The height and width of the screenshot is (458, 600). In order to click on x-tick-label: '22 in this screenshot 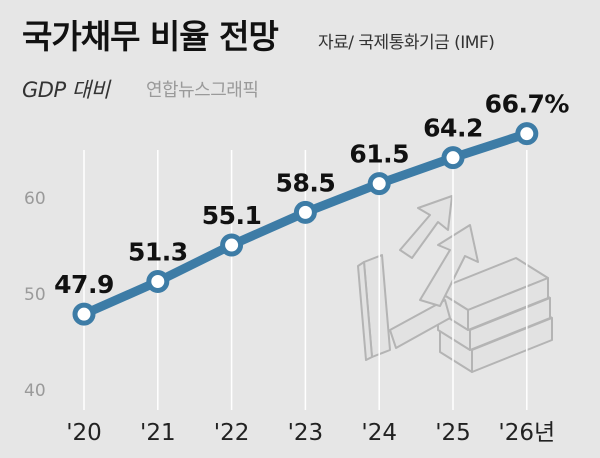, I will do `click(232, 433)`.